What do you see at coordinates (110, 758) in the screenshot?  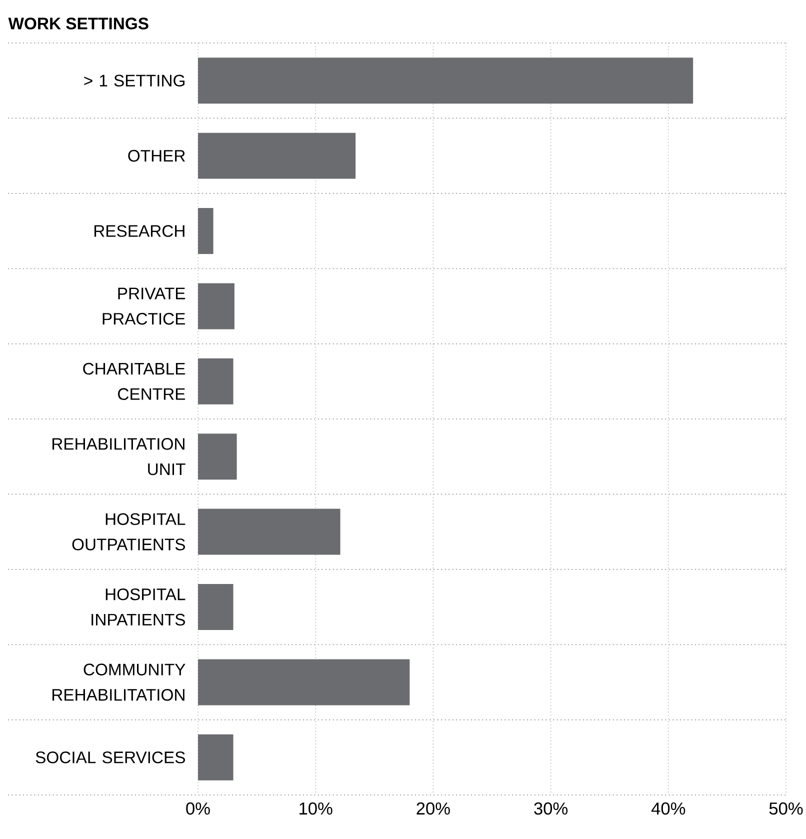 I see `y-tick-label: SOCIAL SERVICES` at bounding box center [110, 758].